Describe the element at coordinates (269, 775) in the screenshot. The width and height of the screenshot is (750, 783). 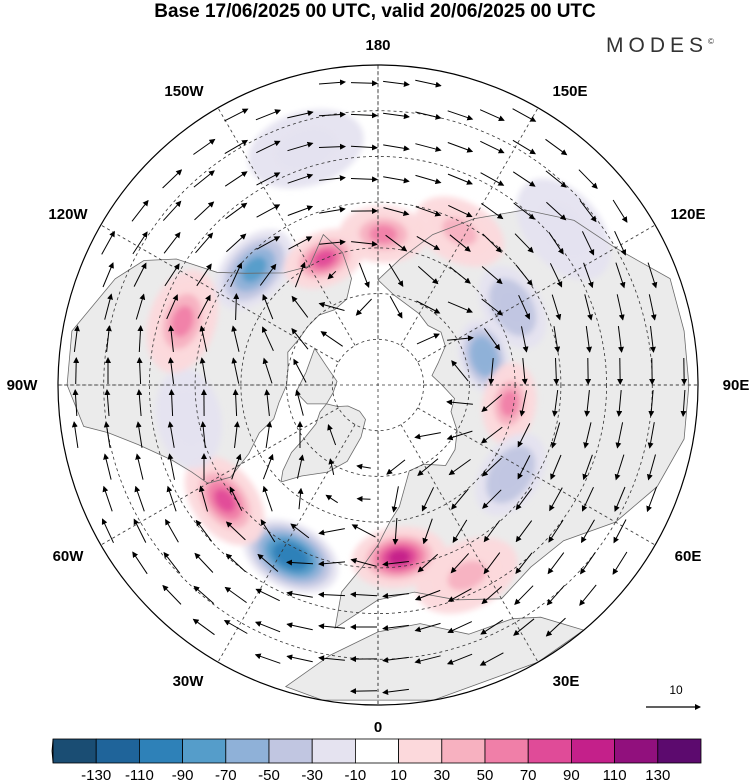
I see `colorbar-tick-label: -50` at that location.